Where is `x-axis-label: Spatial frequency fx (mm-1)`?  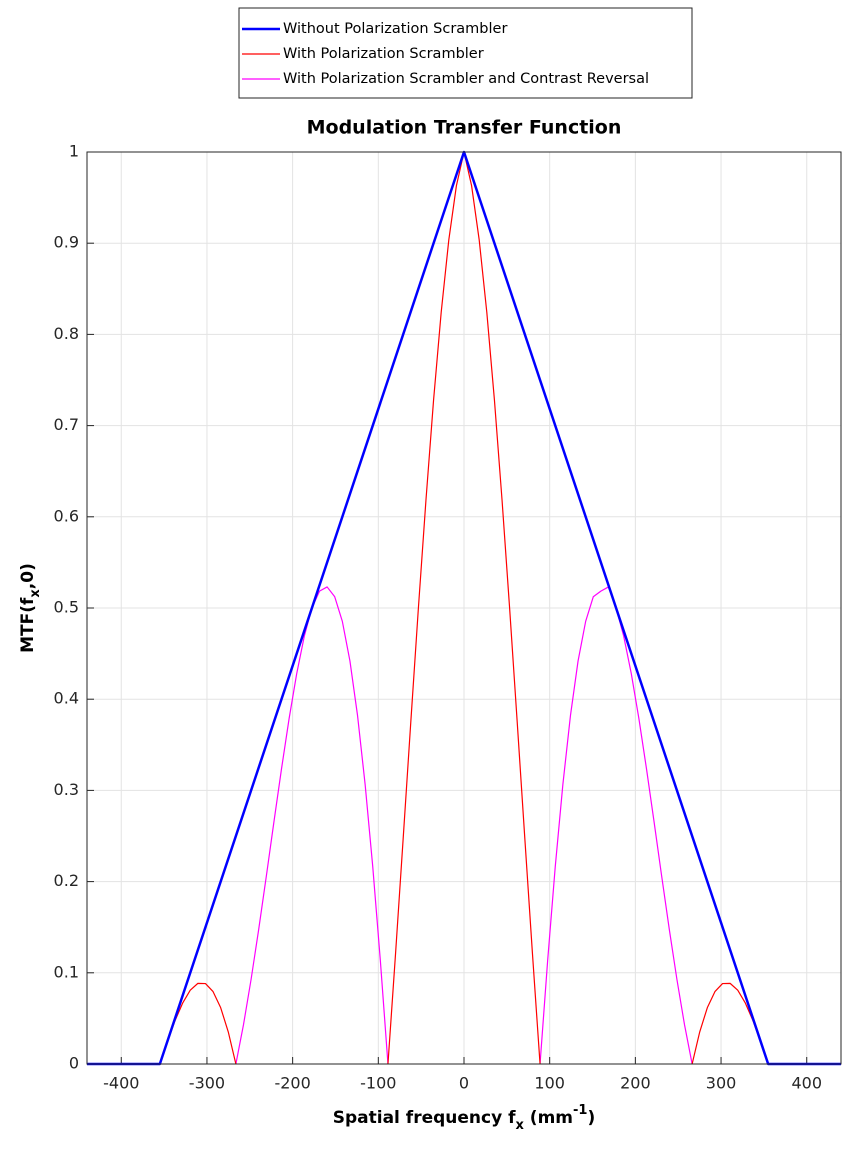
x-axis-label: Spatial frequency fx (mm-1) is located at coordinates (464, 1118).